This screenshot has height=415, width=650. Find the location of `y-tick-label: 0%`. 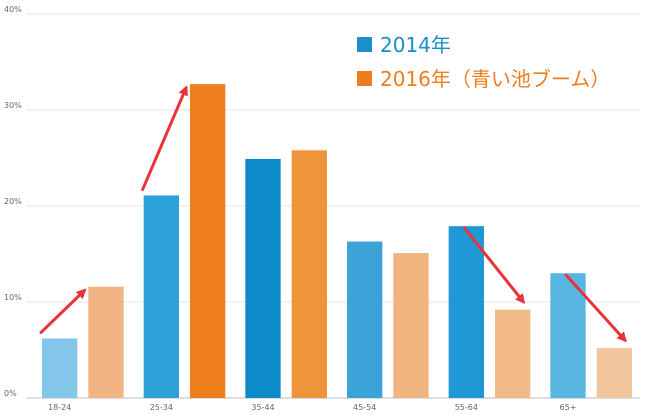

y-tick-label: 0% is located at coordinates (10, 393).